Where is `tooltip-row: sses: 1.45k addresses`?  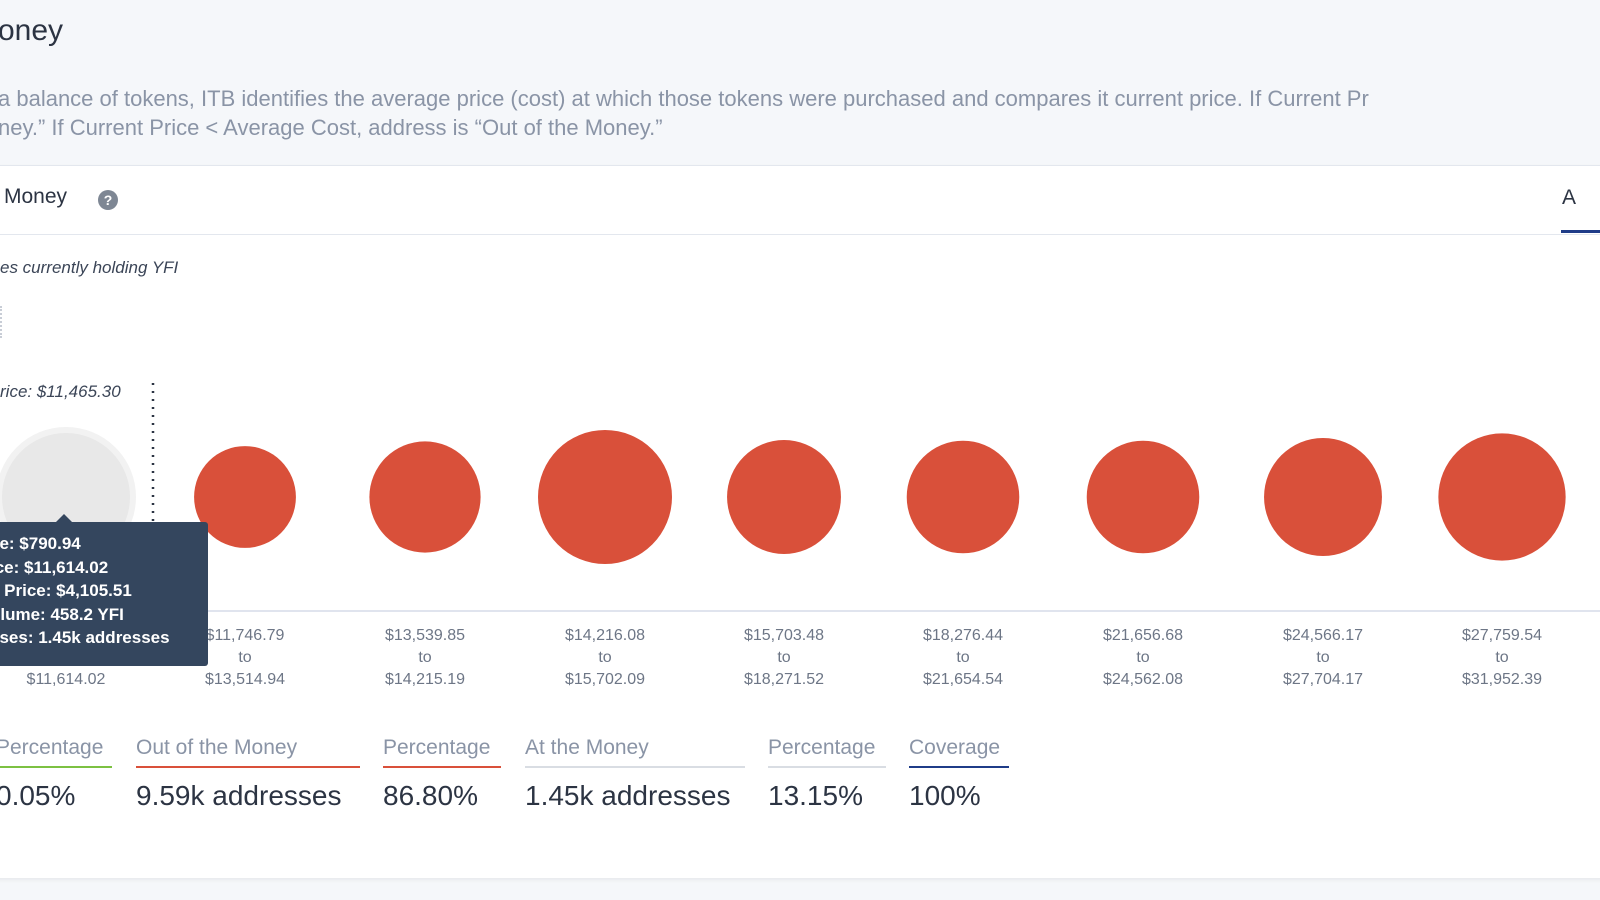
tooltip-row: sses: 1.45k addresses is located at coordinates (104, 640).